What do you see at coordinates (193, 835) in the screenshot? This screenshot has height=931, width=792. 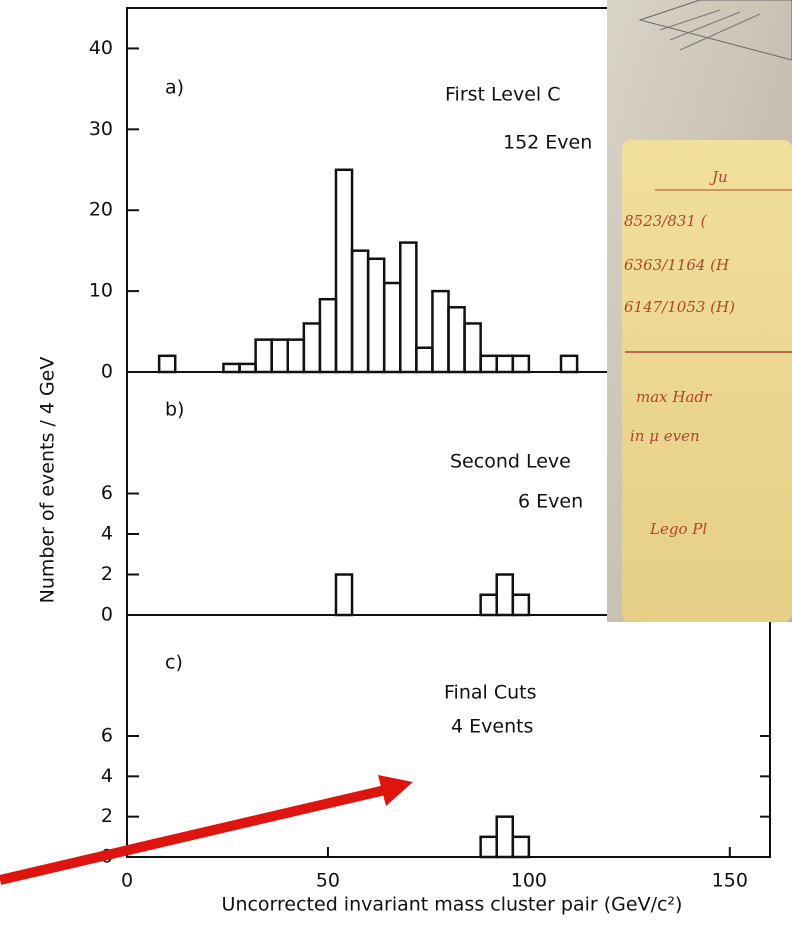 I see `arrow-shaft` at bounding box center [193, 835].